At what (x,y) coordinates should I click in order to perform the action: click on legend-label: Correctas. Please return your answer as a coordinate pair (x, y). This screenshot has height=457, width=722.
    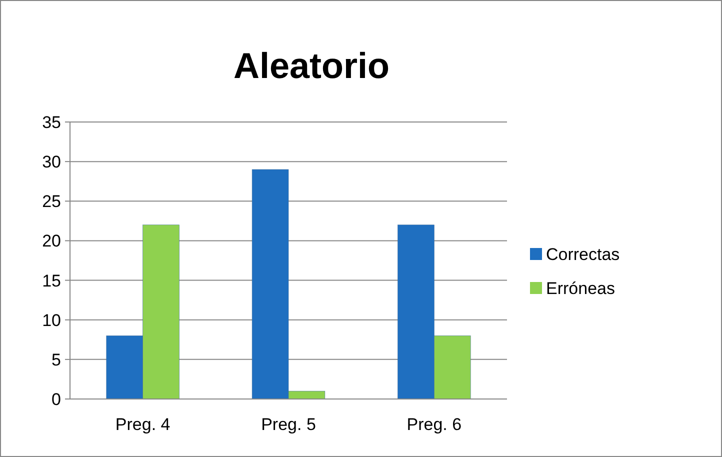
    Looking at the image, I should click on (583, 254).